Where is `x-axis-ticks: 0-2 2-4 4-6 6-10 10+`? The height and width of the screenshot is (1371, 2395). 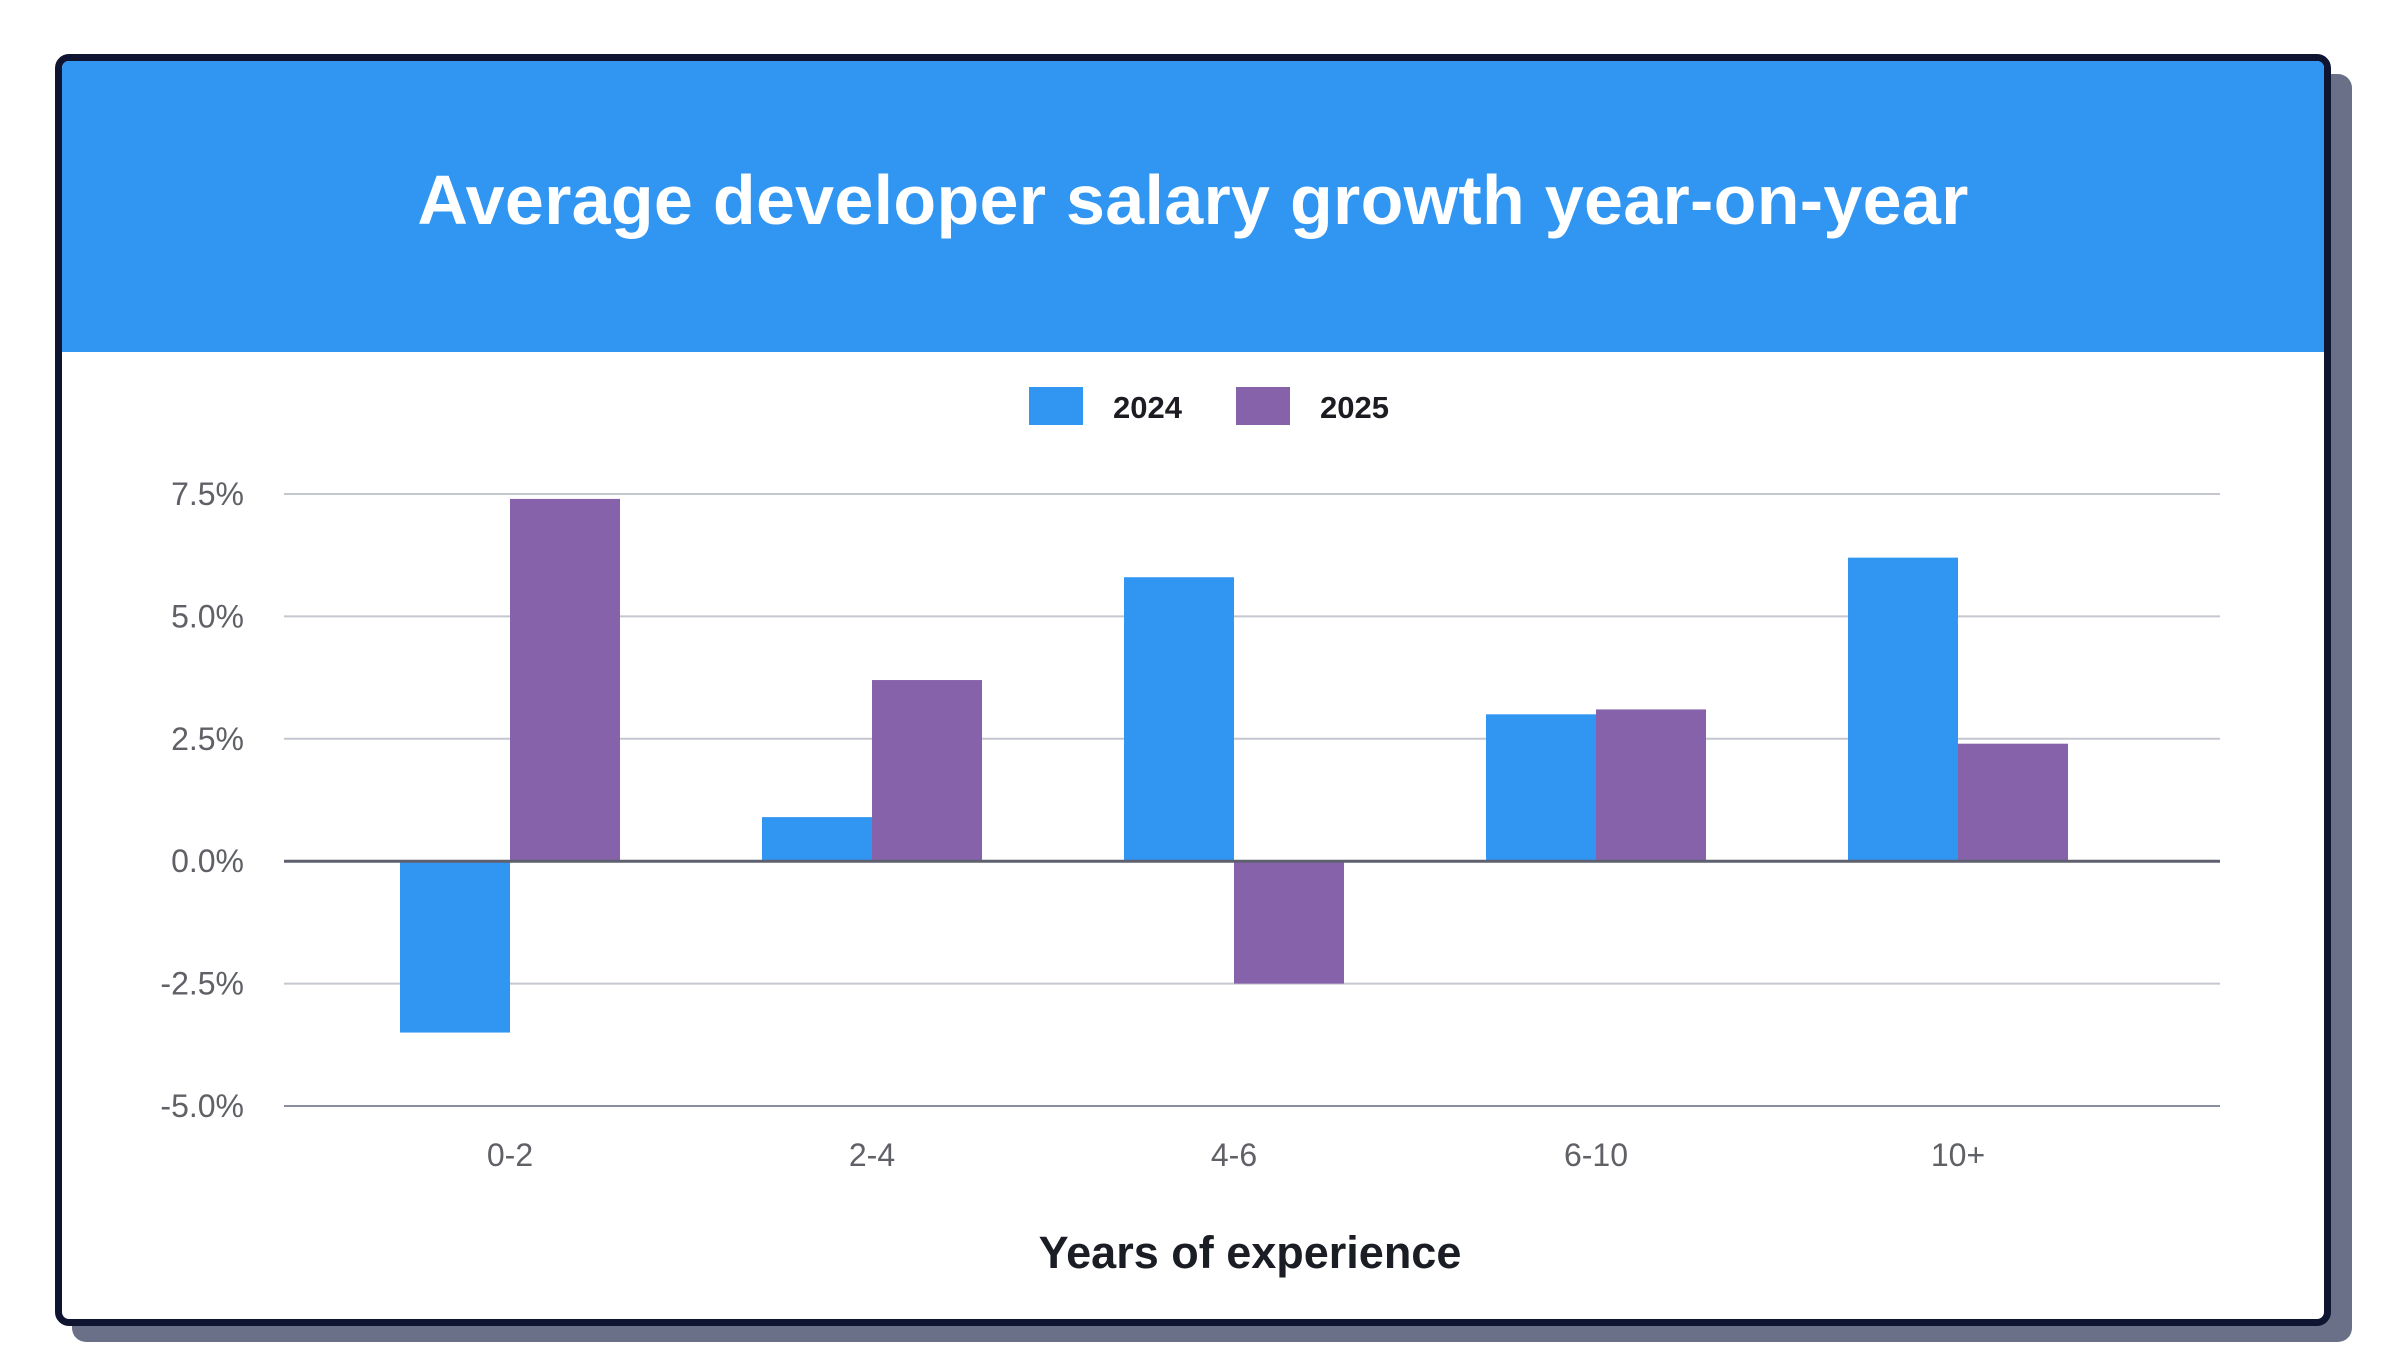 x-axis-ticks: 0-2 2-4 4-6 6-10 10+ is located at coordinates (1236, 1155).